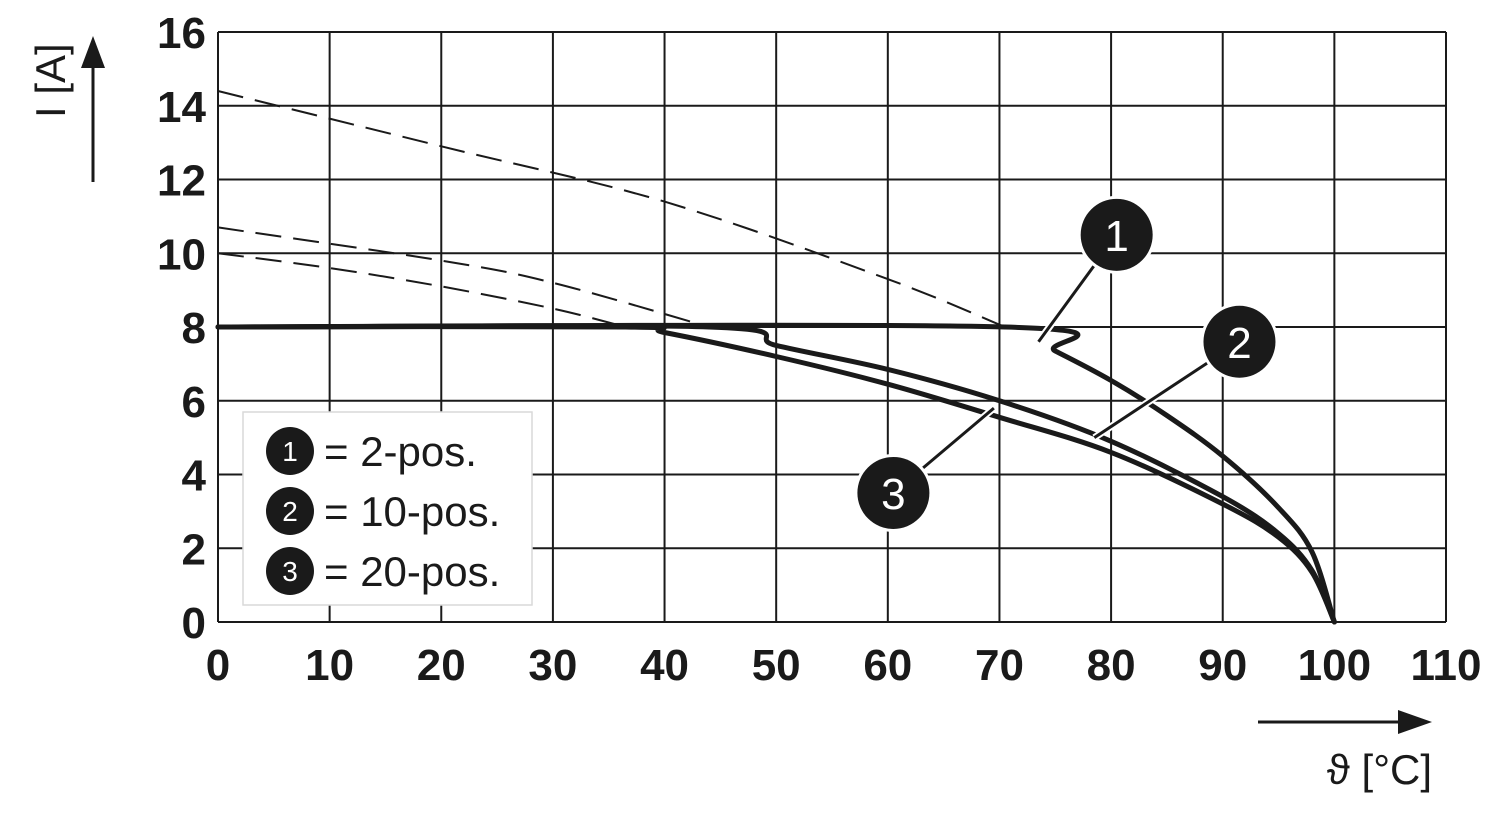 Image resolution: width=1500 pixels, height=815 pixels. What do you see at coordinates (329, 665) in the screenshot?
I see `x-tick-label: 10` at bounding box center [329, 665].